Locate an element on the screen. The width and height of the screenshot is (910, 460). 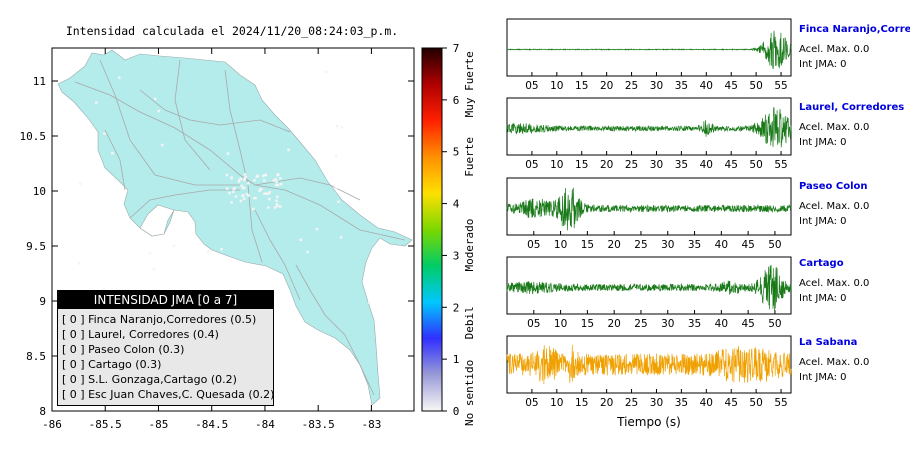
colorbar-categories: Muy Fuerte Fuerte Moderado Debil No sentido is located at coordinates (469, 238).